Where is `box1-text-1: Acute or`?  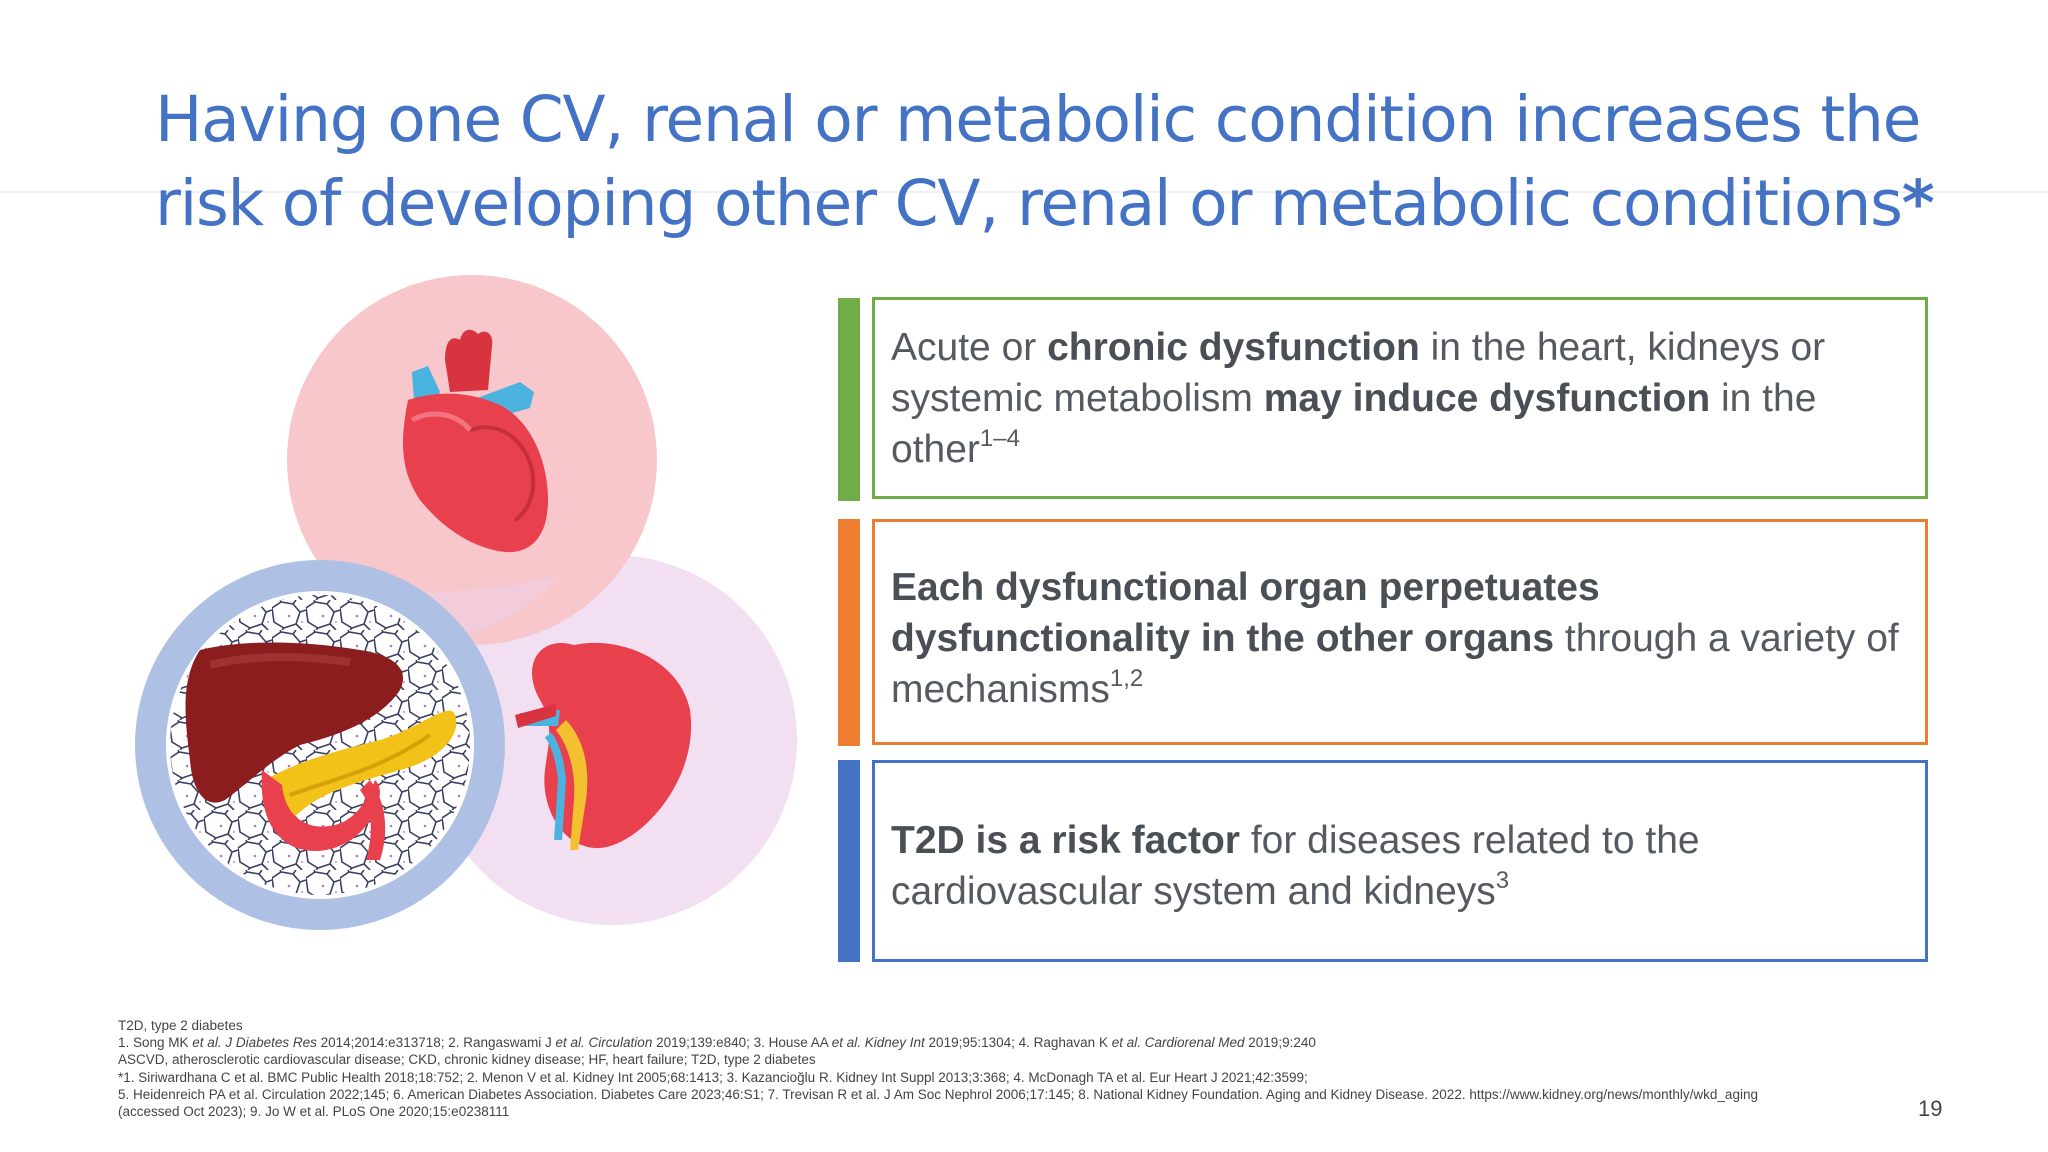
box1-text-1: Acute or is located at coordinates (969, 347).